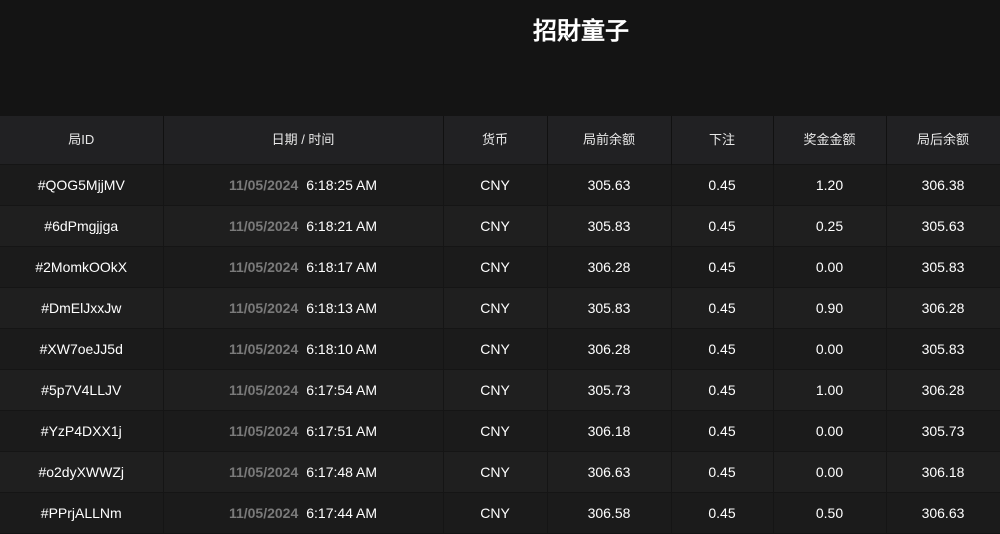 This screenshot has height=534, width=1000. Describe the element at coordinates (830, 184) in the screenshot. I see `win-amount: 1.20` at that location.